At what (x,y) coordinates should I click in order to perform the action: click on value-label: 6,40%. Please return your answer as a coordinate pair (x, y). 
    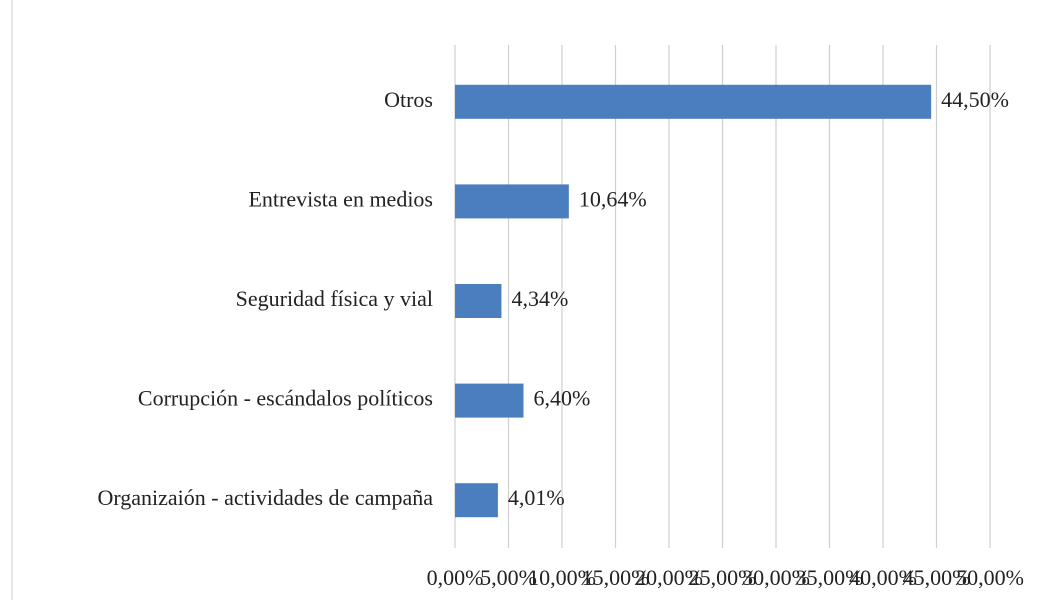
    Looking at the image, I should click on (561, 398).